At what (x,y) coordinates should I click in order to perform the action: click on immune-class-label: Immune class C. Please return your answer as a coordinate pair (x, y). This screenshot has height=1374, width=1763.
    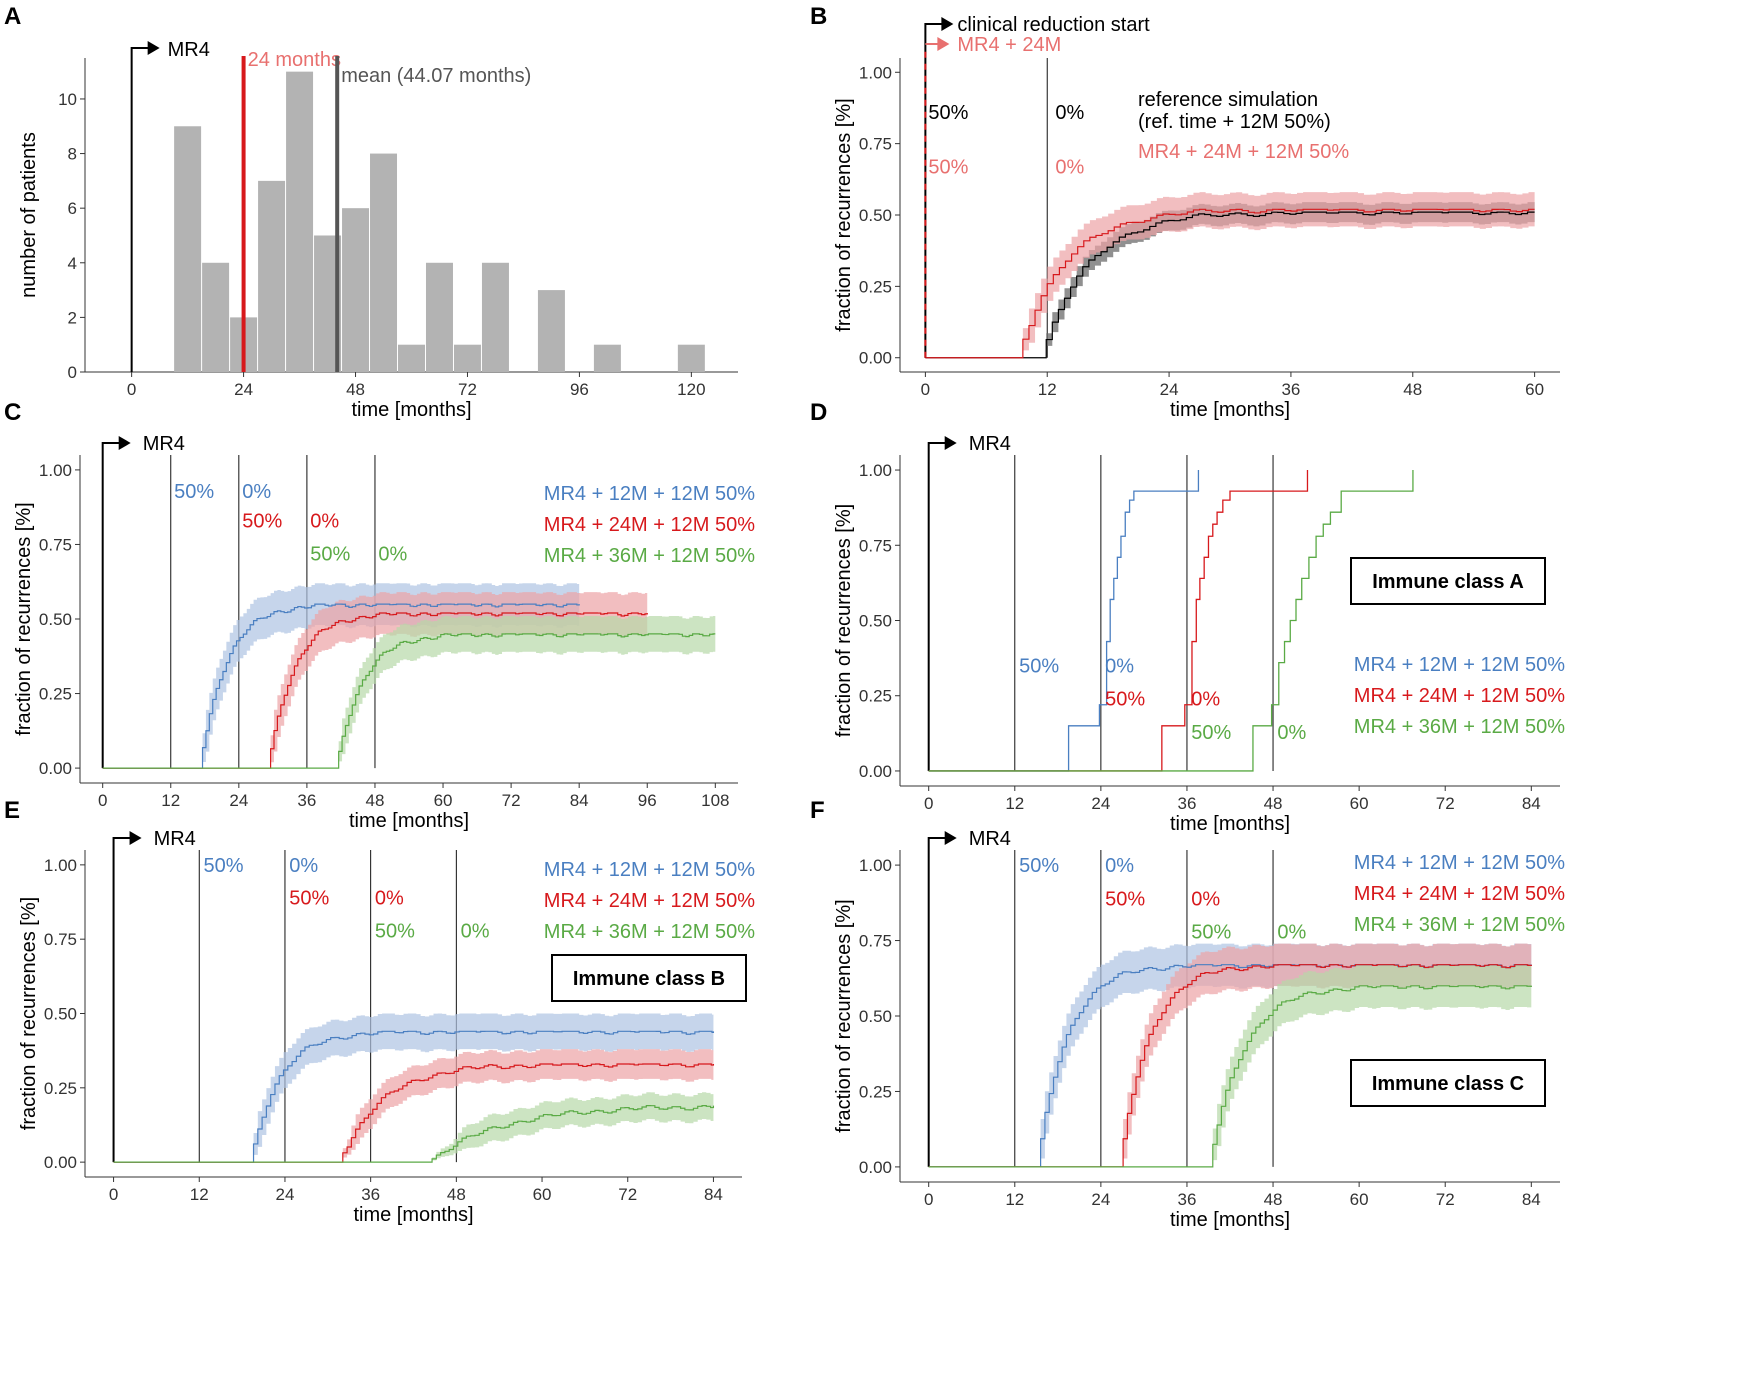
    Looking at the image, I should click on (1448, 1084).